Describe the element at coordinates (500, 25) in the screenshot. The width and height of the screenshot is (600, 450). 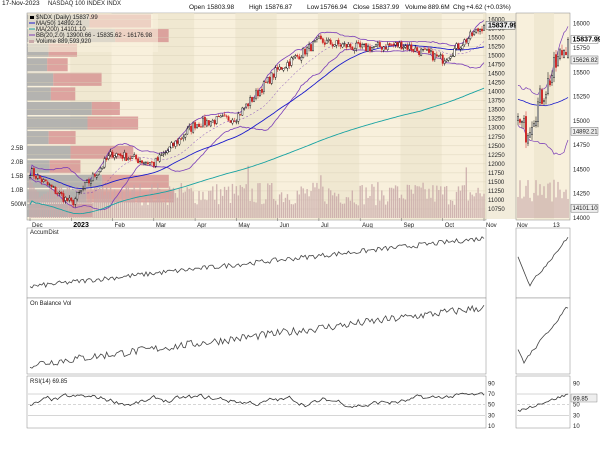
I see `last-price-box` at that location.